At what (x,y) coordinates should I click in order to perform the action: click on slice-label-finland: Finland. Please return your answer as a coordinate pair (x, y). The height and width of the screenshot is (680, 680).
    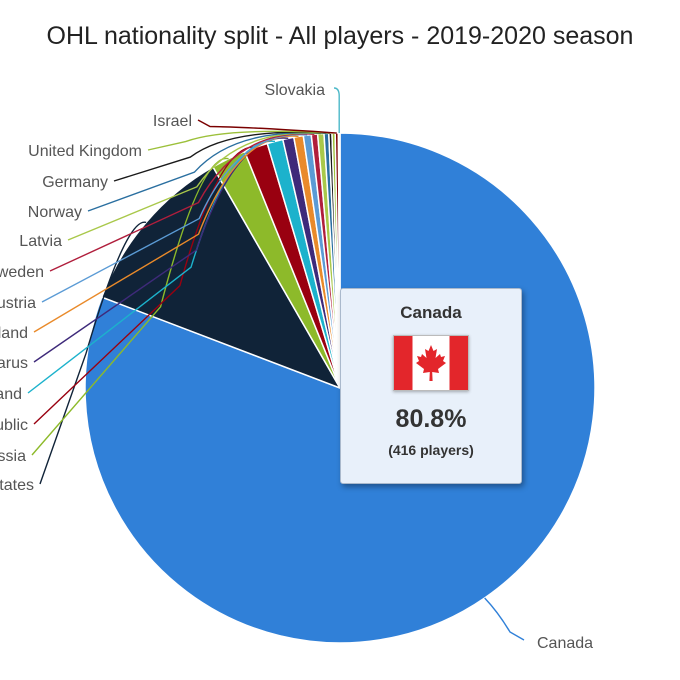
    Looking at the image, I should click on (11, 394).